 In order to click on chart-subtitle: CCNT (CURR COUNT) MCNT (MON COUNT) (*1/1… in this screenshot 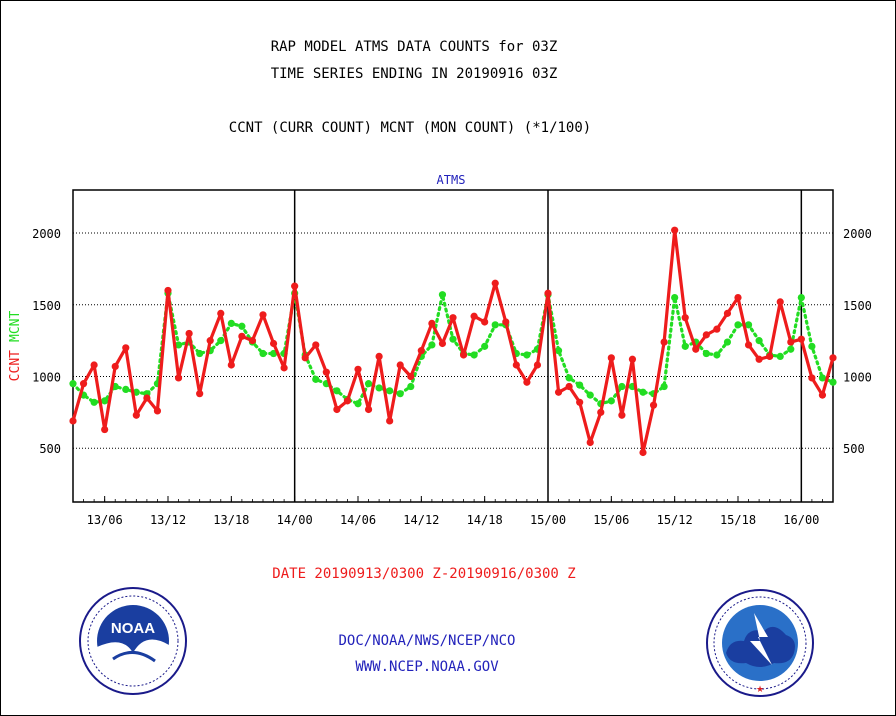, I will do `click(410, 128)`.